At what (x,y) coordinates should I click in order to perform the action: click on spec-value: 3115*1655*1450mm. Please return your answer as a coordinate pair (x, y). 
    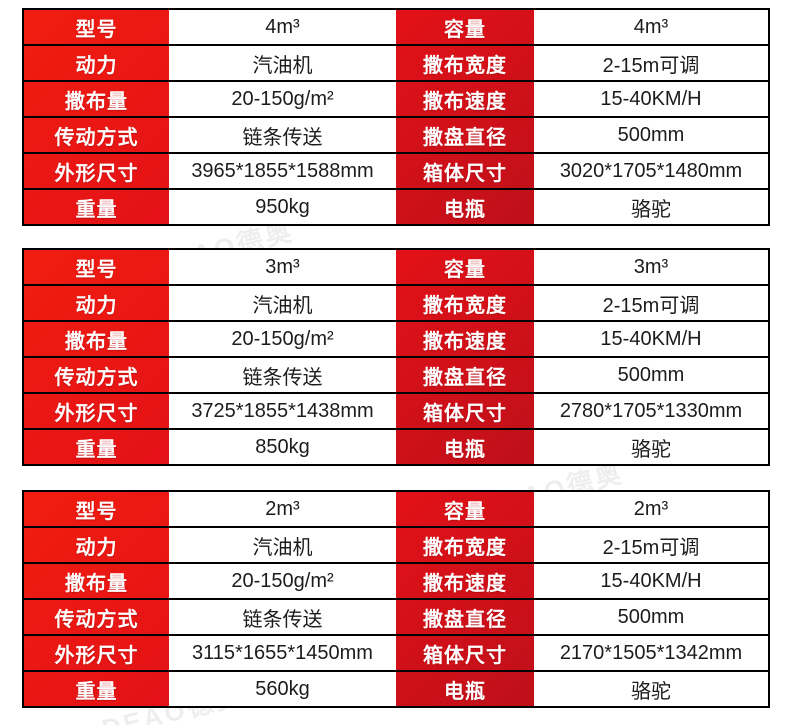
    Looking at the image, I should click on (282, 653).